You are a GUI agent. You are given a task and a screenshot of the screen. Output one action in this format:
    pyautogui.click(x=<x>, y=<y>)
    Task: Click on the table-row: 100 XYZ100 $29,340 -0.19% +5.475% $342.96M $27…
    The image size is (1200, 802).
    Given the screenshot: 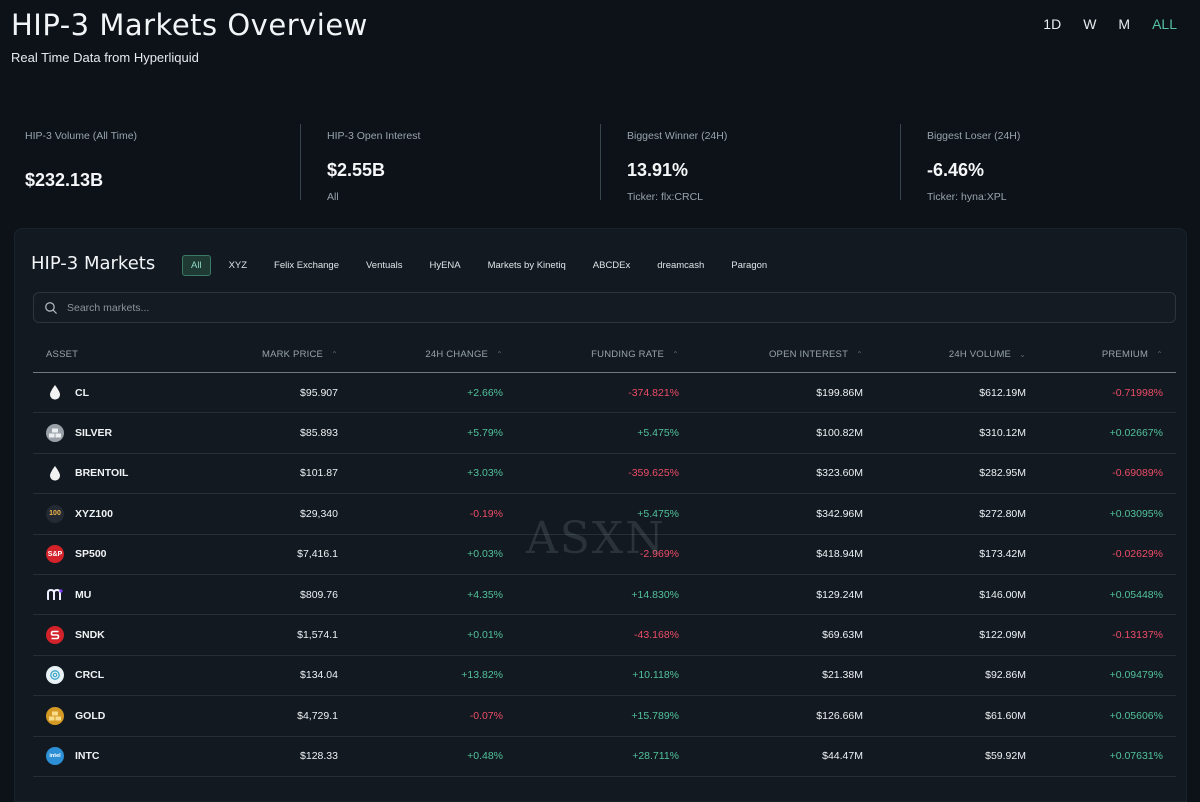 What is the action you would take?
    pyautogui.click(x=604, y=514)
    